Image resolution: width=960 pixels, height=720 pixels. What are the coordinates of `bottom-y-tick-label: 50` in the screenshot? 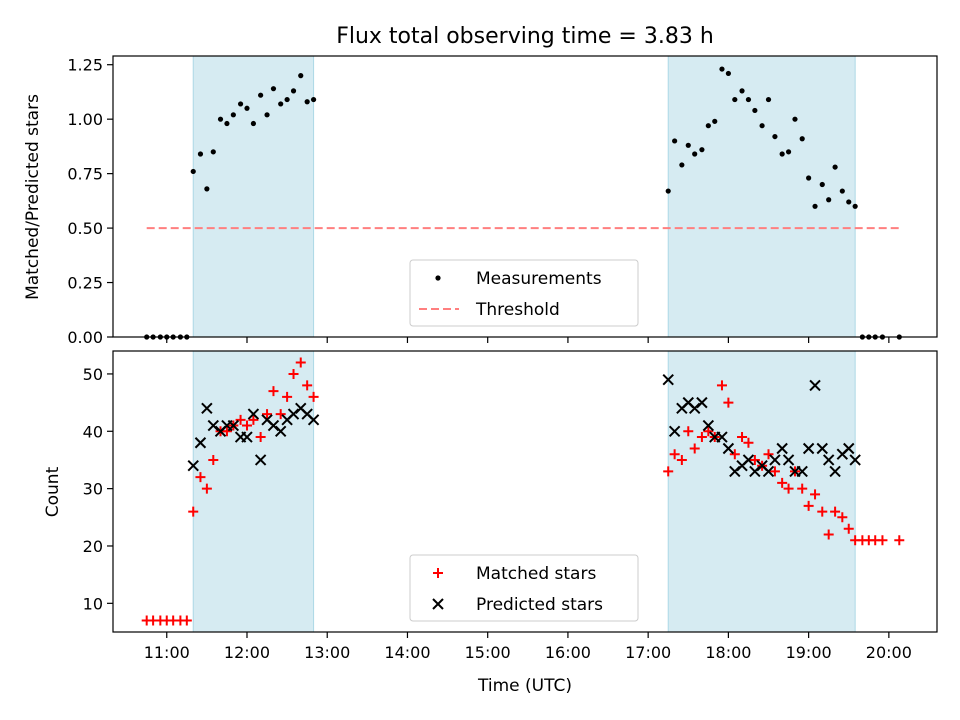 It's located at (93, 374).